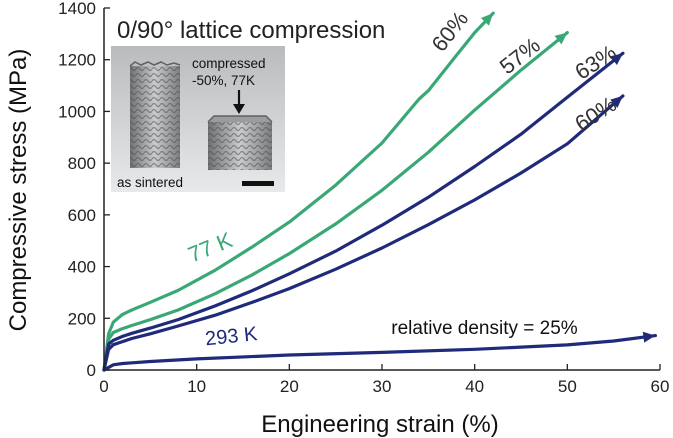  Describe the element at coordinates (18, 190) in the screenshot. I see `y-axis-title: Compressive stress (MPa)` at that location.